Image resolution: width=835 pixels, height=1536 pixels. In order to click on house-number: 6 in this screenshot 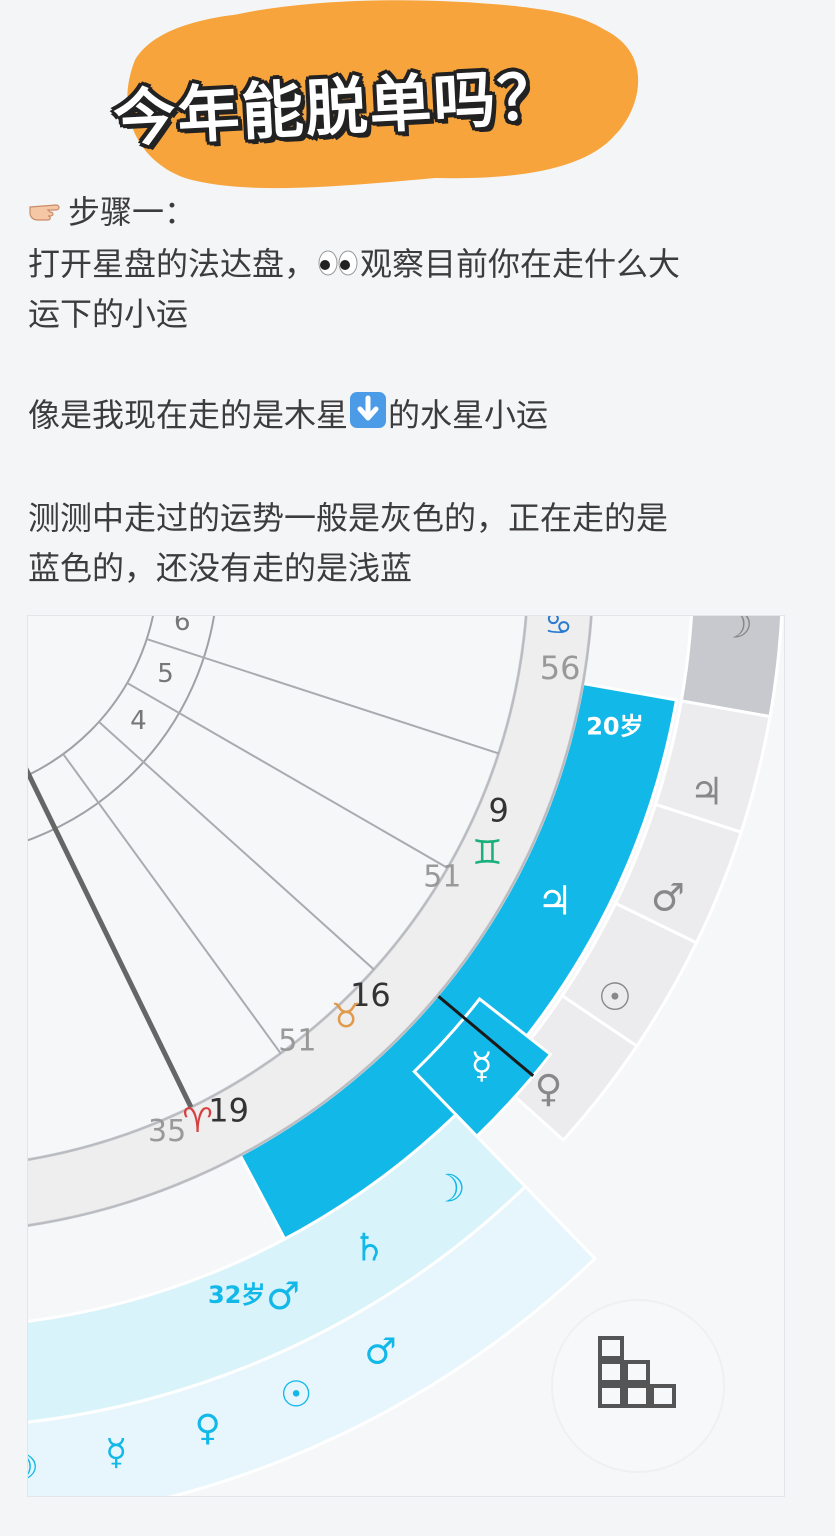, I will do `click(182, 626)`.